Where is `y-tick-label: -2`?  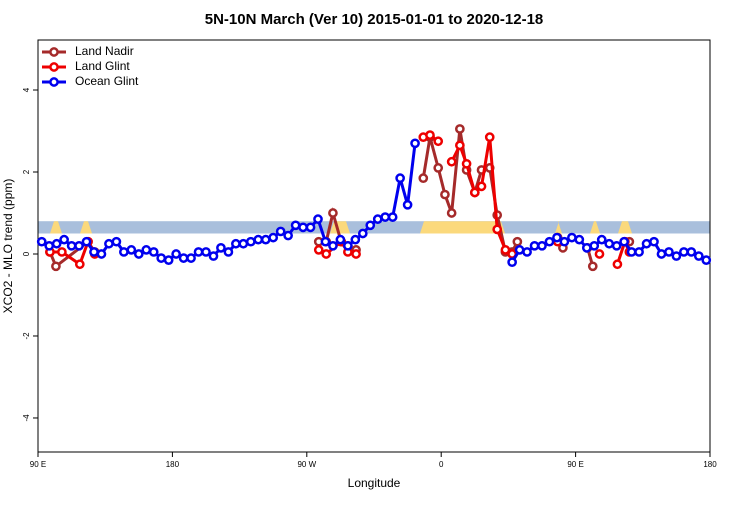
y-tick-label: -2 is located at coordinates (26, 336).